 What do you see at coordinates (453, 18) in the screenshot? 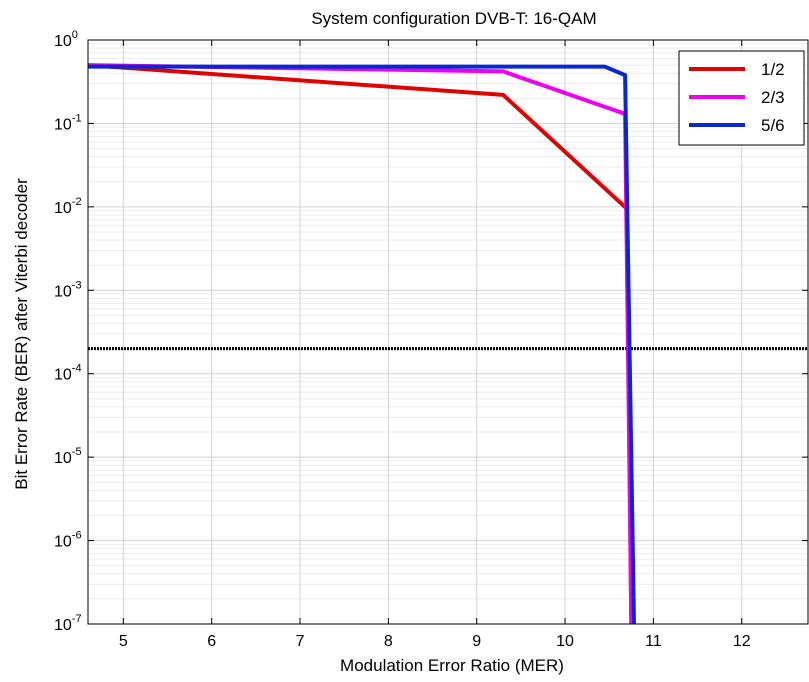
I see `chart-title: System configuration DVB-T: 16-QAM` at bounding box center [453, 18].